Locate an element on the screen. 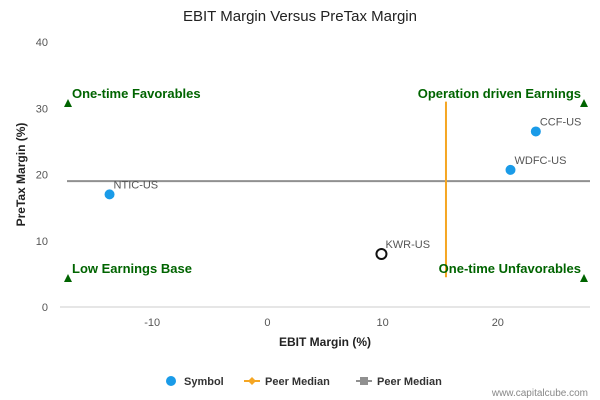  data-point-label: KWR-US is located at coordinates (407, 245).